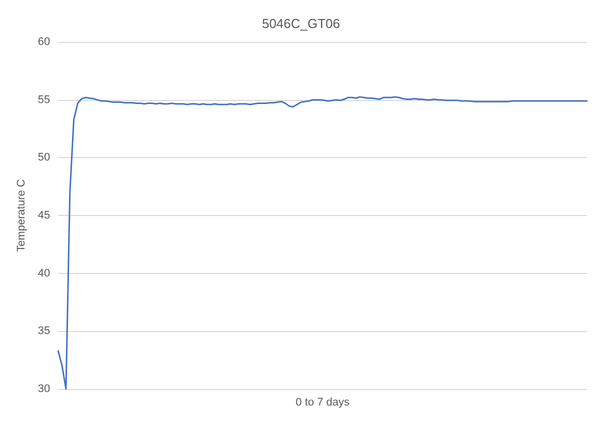 The height and width of the screenshot is (436, 602). What do you see at coordinates (44, 100) in the screenshot?
I see `y-tick-label: 55` at bounding box center [44, 100].